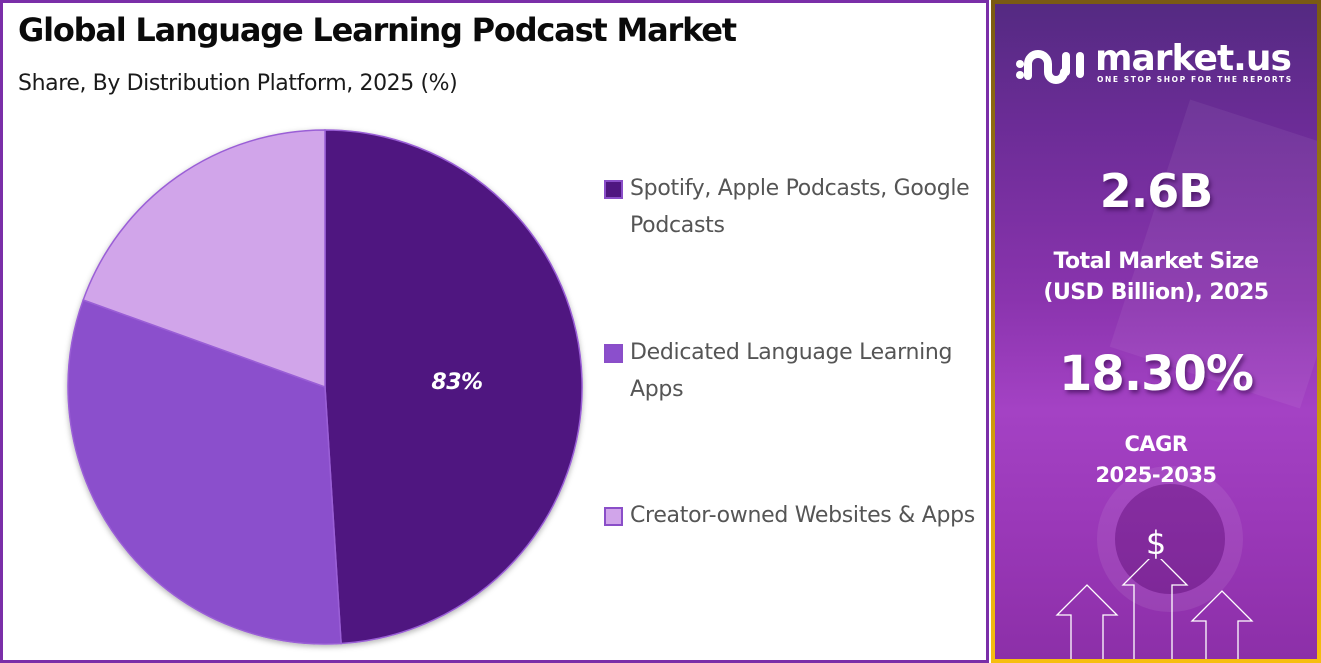  Describe the element at coordinates (791, 371) in the screenshot. I see `legend-label: Dedicated Language Learning Apps` at that location.